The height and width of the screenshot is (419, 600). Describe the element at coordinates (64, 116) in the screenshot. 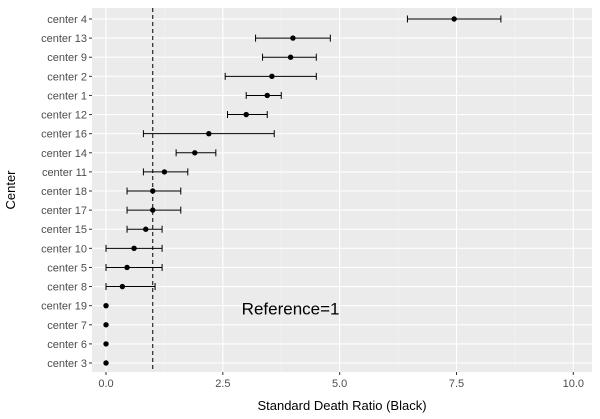

I see `y-tick-label: center 12` at that location.